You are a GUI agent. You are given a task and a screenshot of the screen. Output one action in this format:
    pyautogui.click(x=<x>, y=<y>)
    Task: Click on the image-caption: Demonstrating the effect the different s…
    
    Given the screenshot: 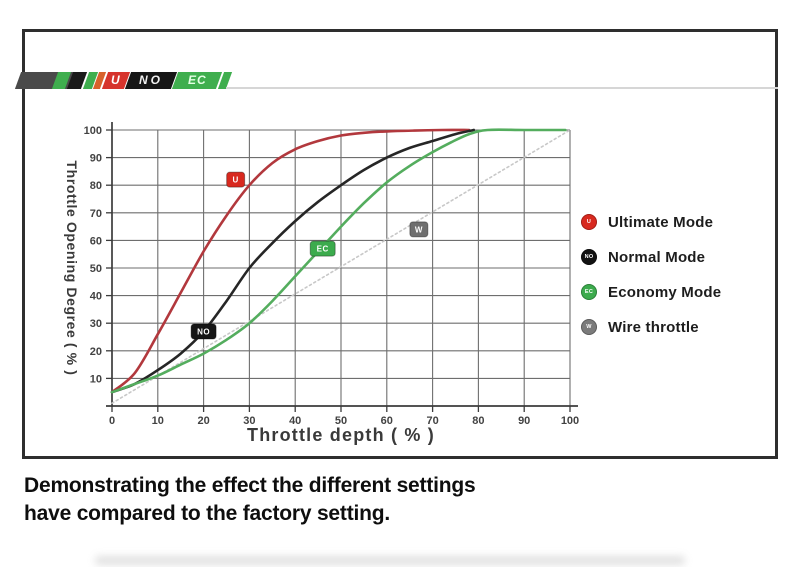 What is the action you would take?
    pyautogui.click(x=250, y=500)
    